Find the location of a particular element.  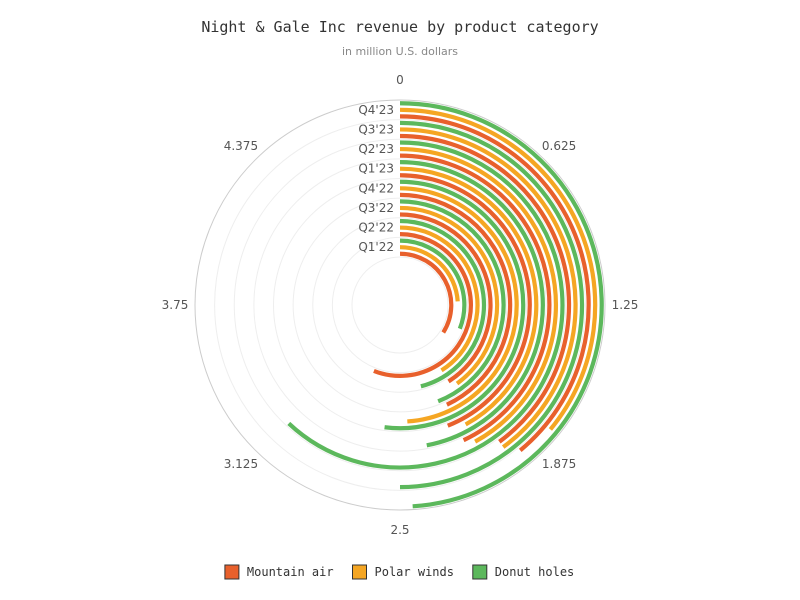

category-labels: Q1'22 Q2'22 Q3'22 Q4'22 Q1'23 Q2'23 Q3'23 Q4'23 is located at coordinates (376, 178).